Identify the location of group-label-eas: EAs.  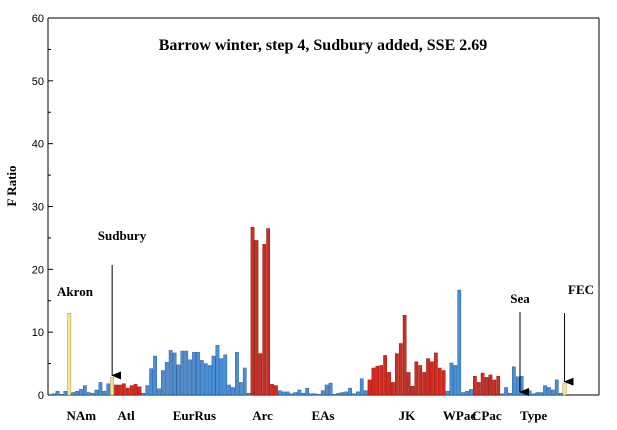
(322, 415).